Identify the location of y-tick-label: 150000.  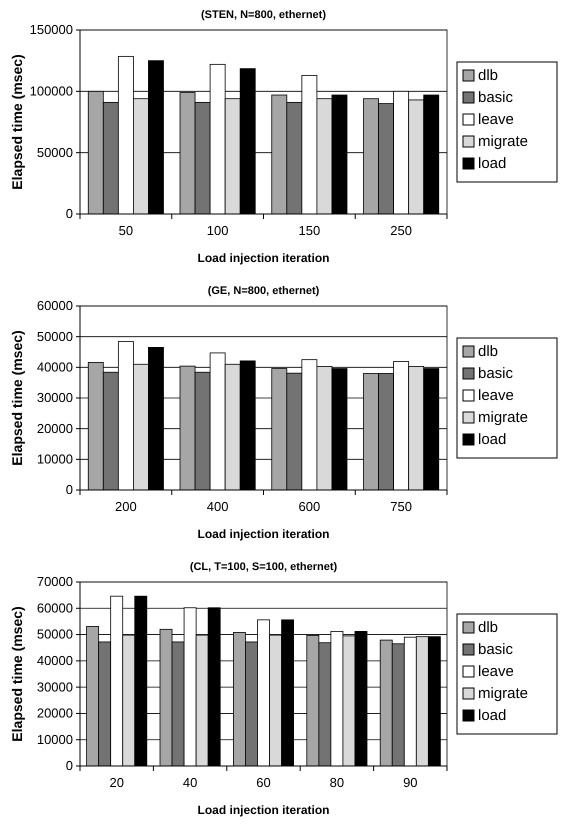
(51, 30).